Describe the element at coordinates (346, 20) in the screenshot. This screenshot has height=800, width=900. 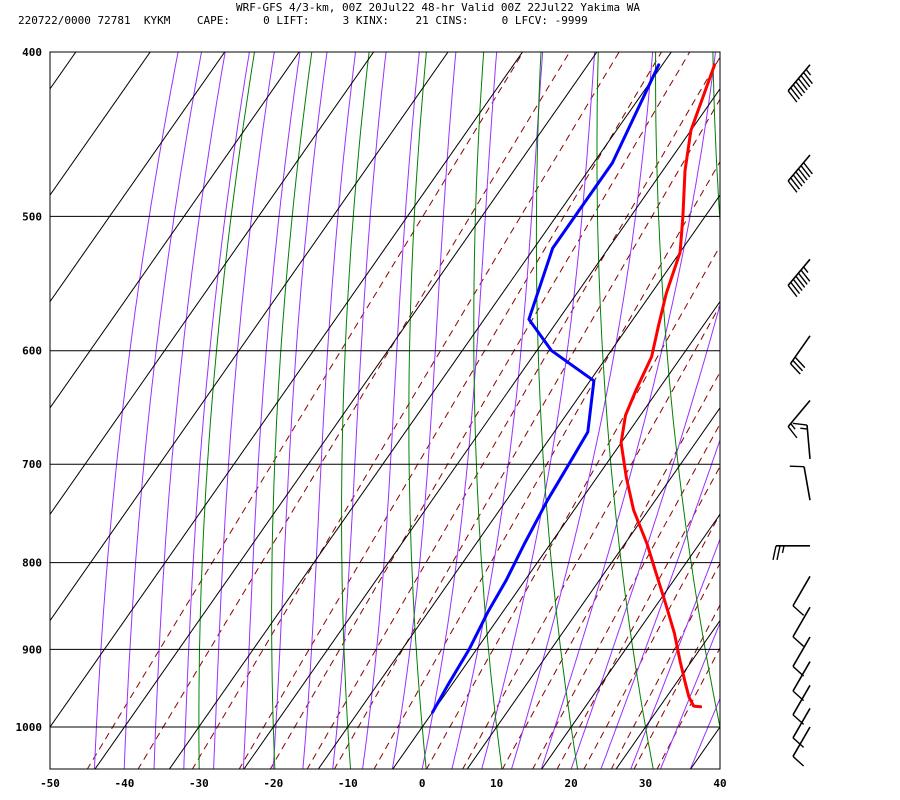
I see `lift-value: 3` at that location.